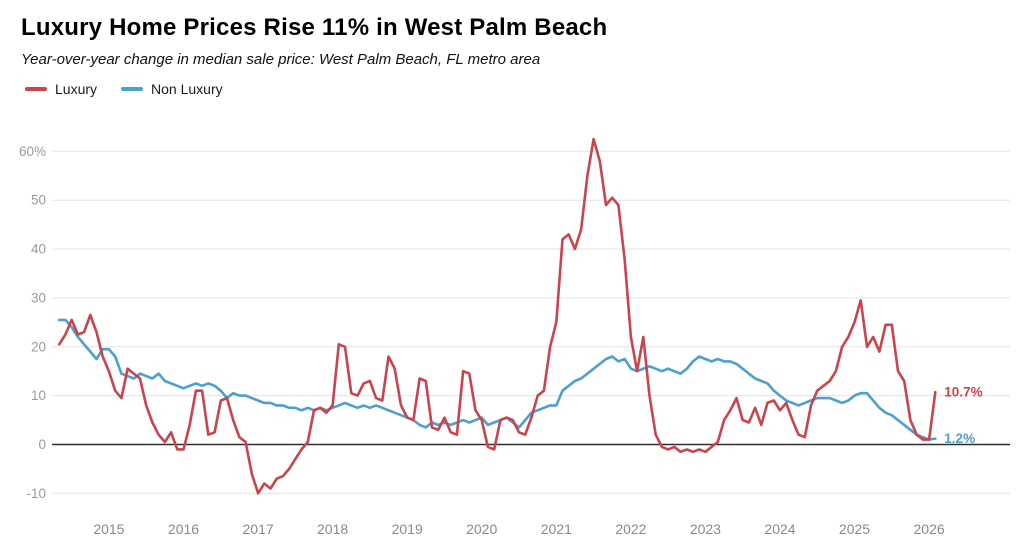 This screenshot has height=559, width=1024. What do you see at coordinates (36, 493) in the screenshot?
I see `y-tick-label: -10` at bounding box center [36, 493].